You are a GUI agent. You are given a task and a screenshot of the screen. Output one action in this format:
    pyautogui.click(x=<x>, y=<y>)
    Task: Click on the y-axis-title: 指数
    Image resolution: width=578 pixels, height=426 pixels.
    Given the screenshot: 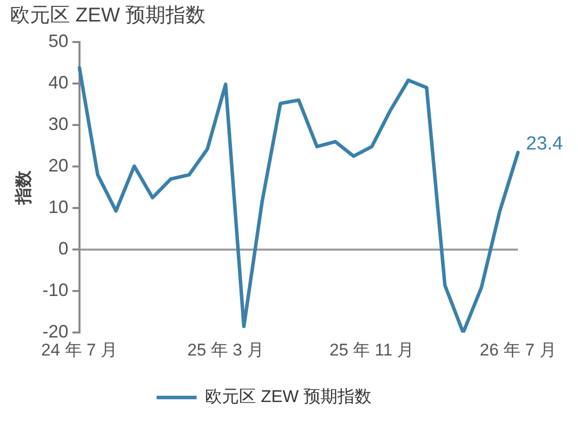 What is the action you would take?
    pyautogui.click(x=23, y=187)
    